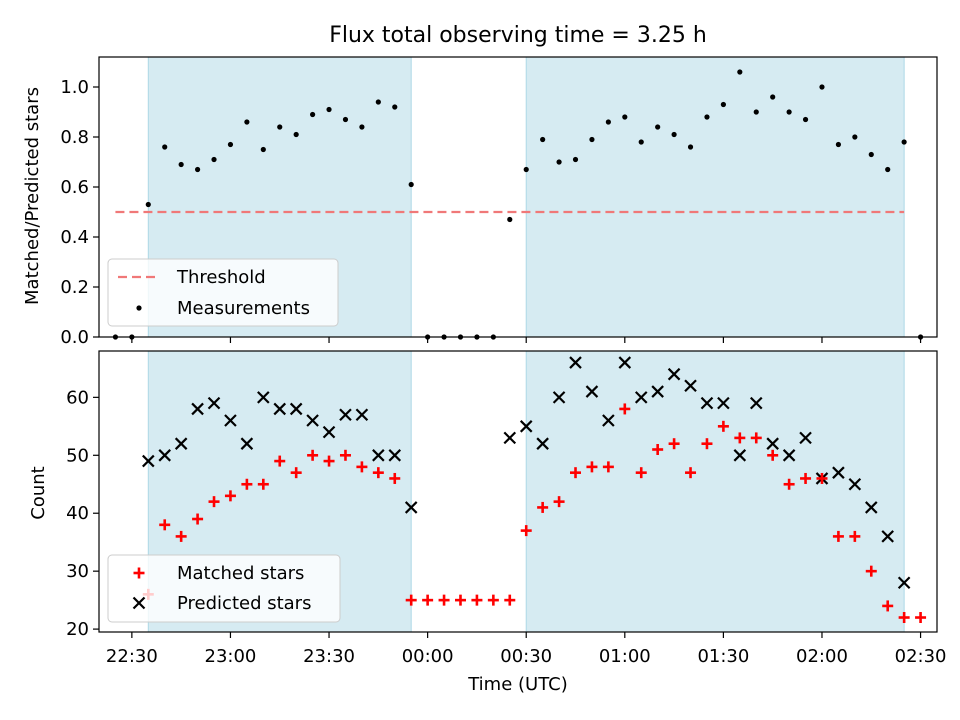 This screenshot has height=720, width=960. Describe the element at coordinates (224, 588) in the screenshot. I see `bottom-legend: Matched stars Predicted stars` at that location.